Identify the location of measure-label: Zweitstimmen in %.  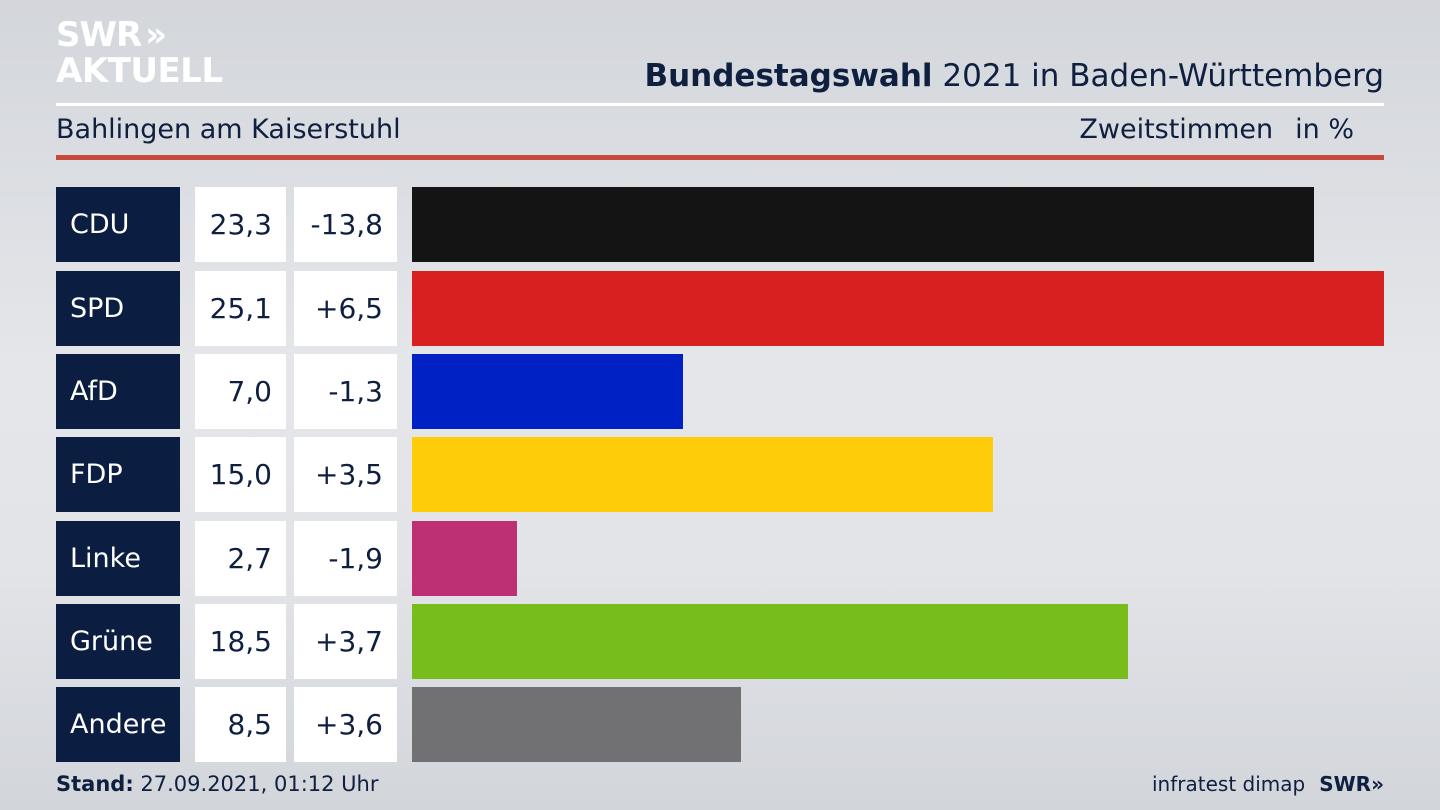
(1216, 129).